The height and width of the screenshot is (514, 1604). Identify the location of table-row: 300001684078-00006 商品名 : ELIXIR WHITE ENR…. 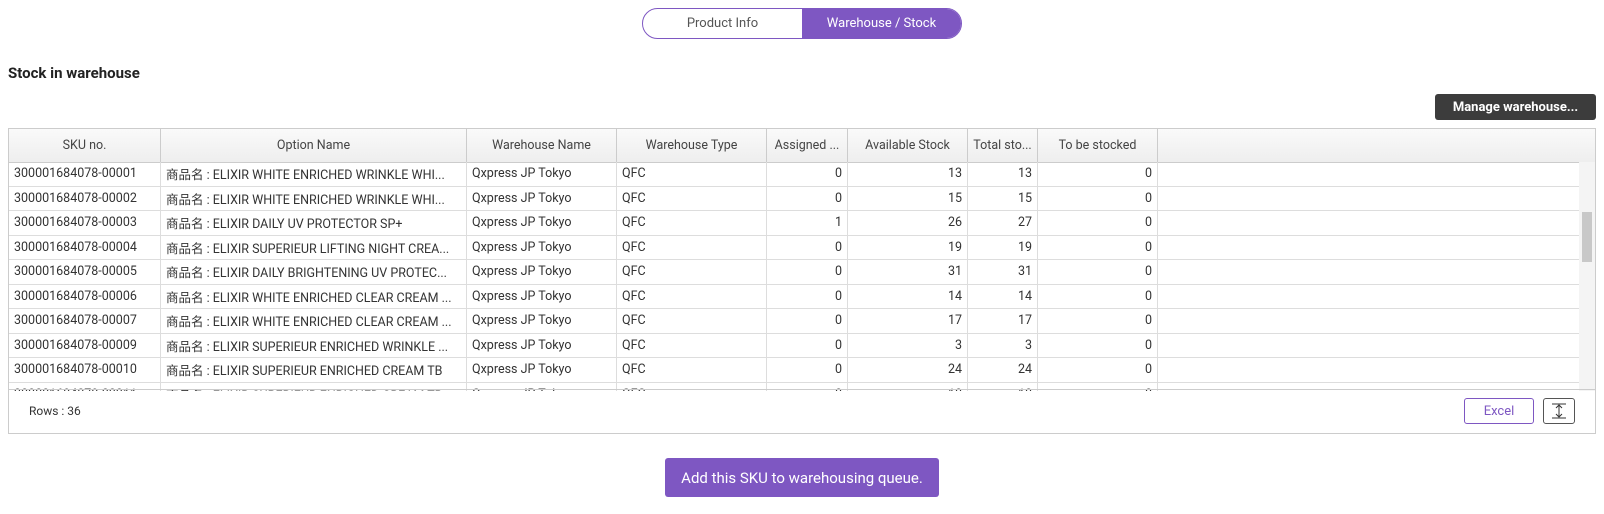
(802, 296).